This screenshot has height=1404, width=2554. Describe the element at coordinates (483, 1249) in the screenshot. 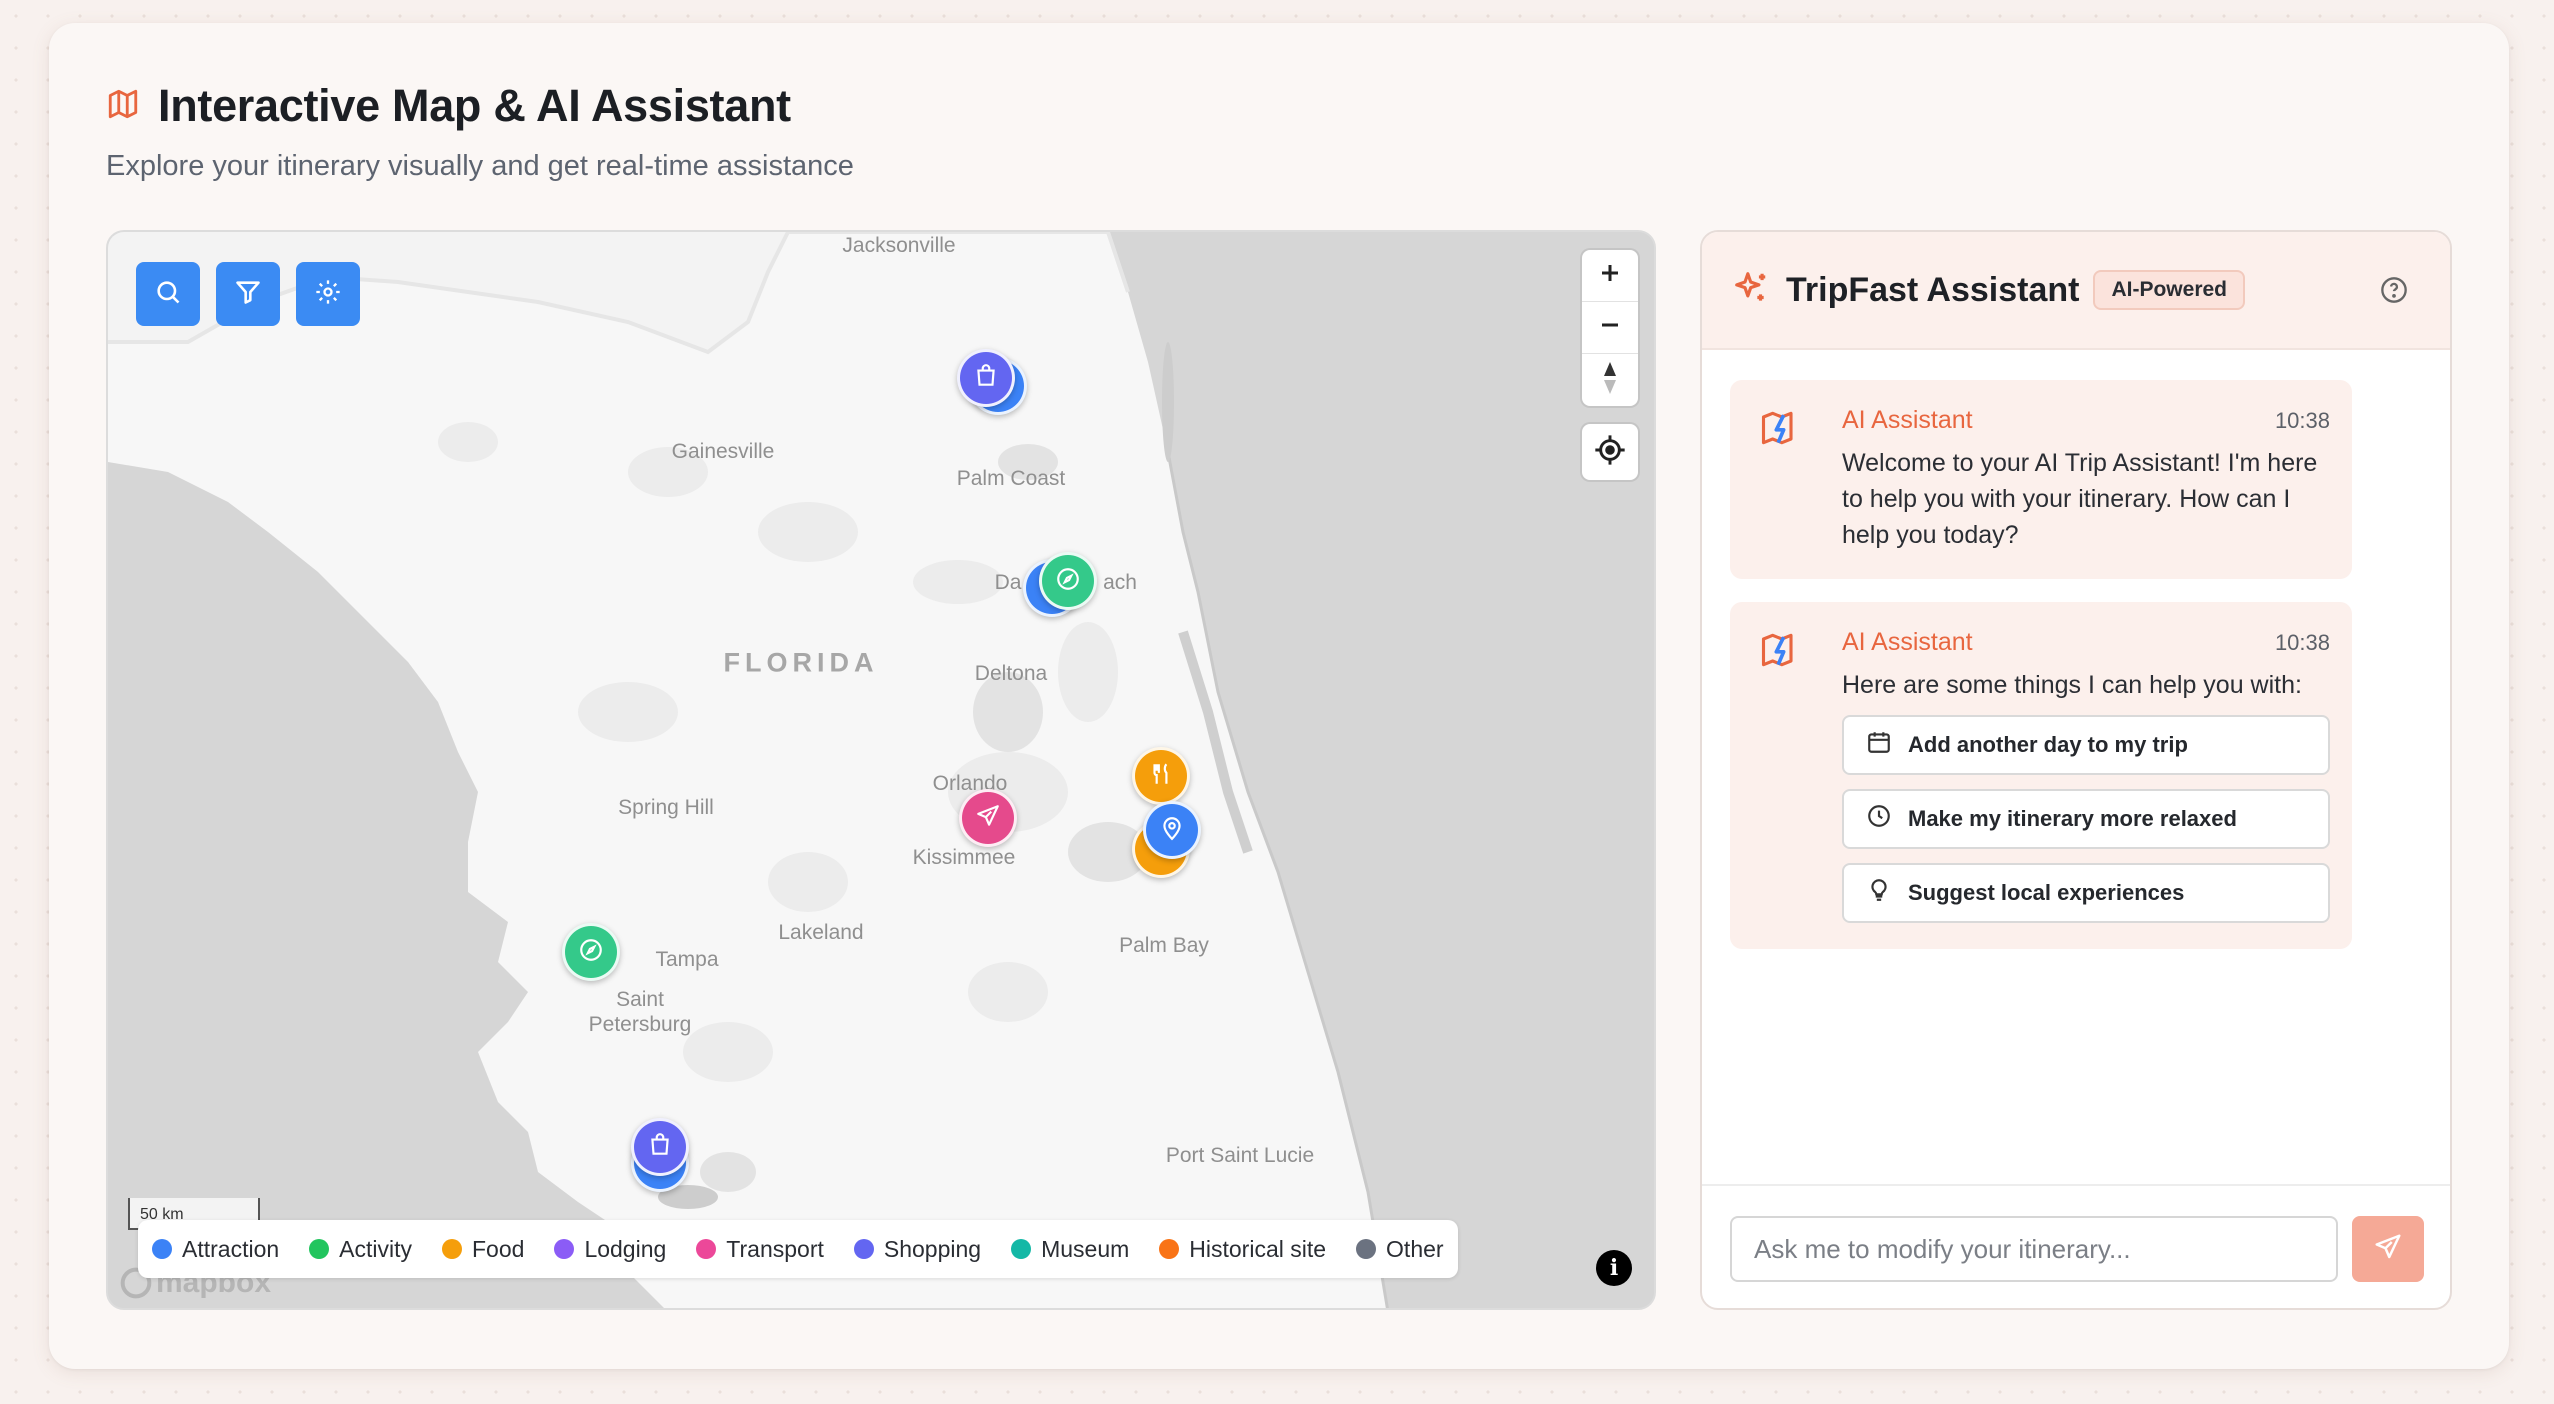

I see `legend-item: Food` at that location.